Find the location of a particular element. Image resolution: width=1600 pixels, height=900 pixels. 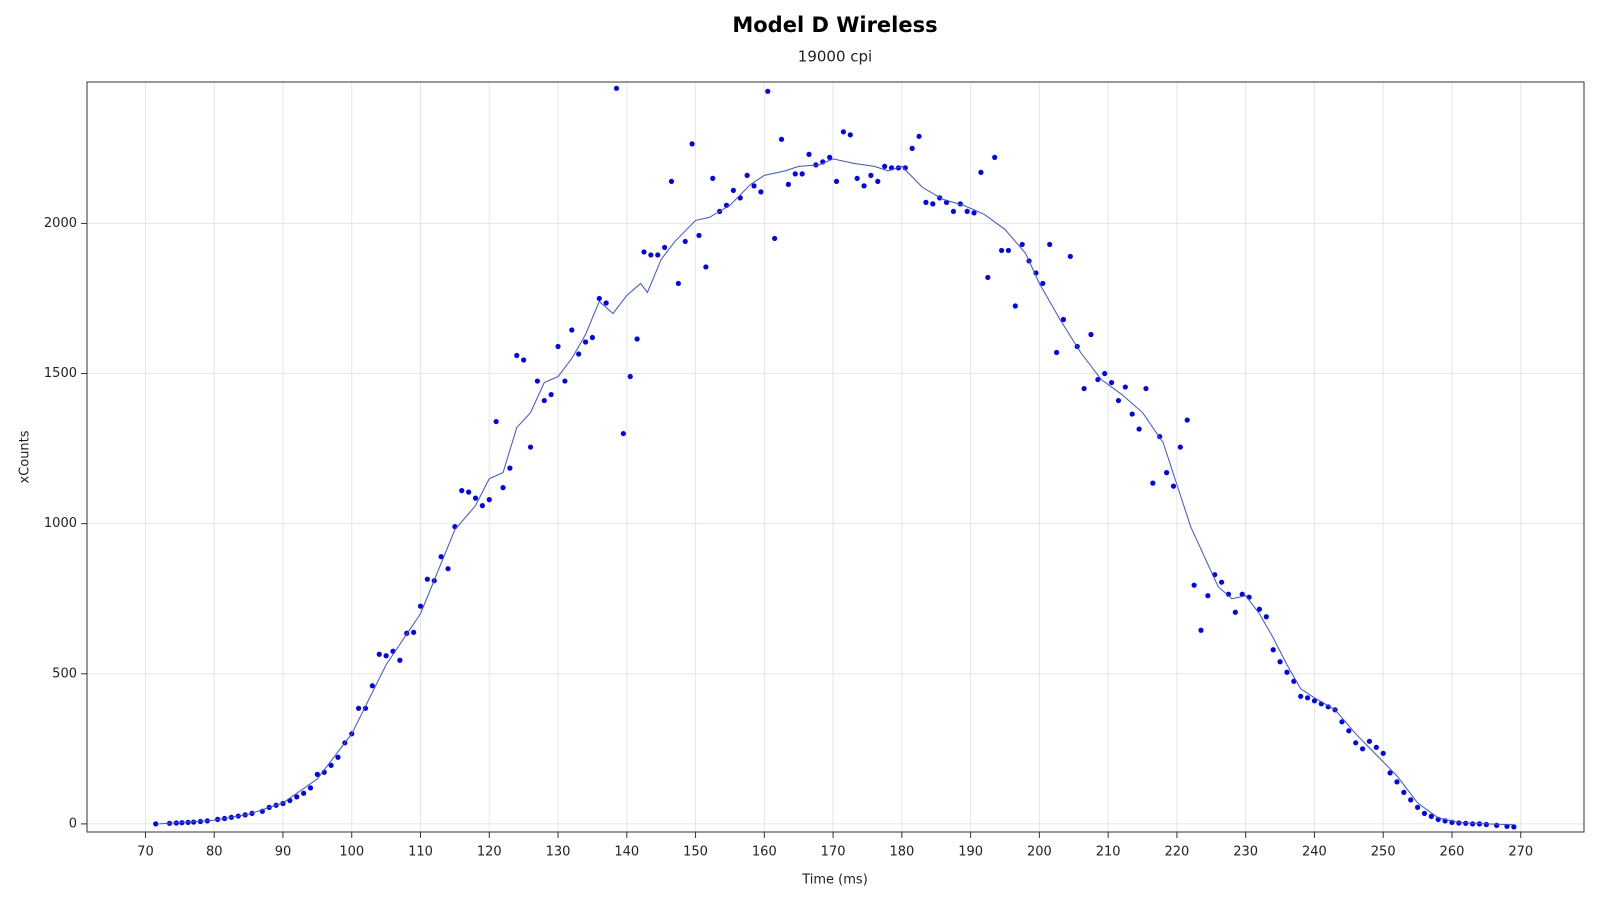

x-tick-label: 250 is located at coordinates (1383, 852).